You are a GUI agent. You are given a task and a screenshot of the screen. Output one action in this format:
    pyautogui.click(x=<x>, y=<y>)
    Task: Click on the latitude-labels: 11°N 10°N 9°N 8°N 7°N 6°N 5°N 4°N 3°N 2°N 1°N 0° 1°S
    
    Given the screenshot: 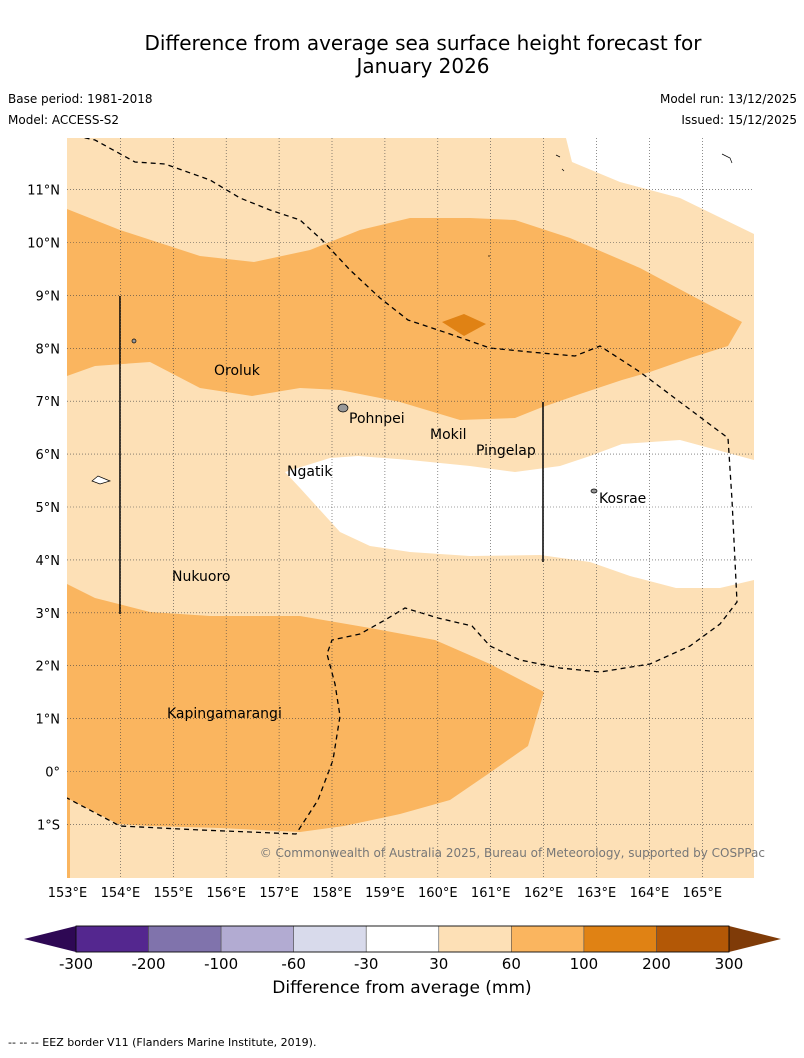 What is the action you would take?
    pyautogui.click(x=43, y=509)
    